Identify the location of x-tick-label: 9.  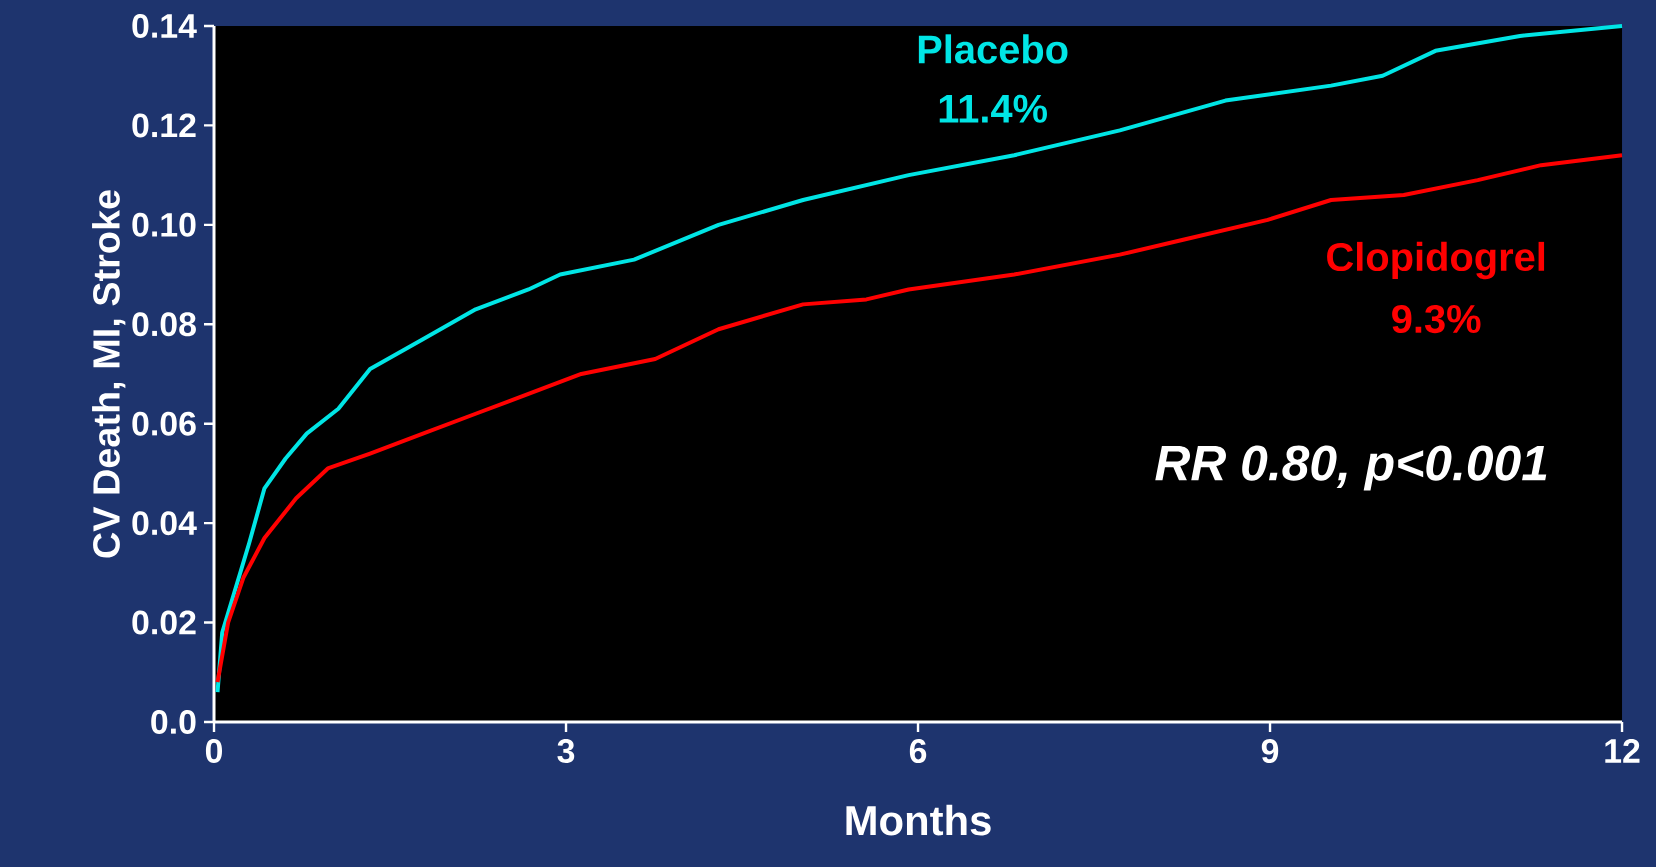
(1270, 751).